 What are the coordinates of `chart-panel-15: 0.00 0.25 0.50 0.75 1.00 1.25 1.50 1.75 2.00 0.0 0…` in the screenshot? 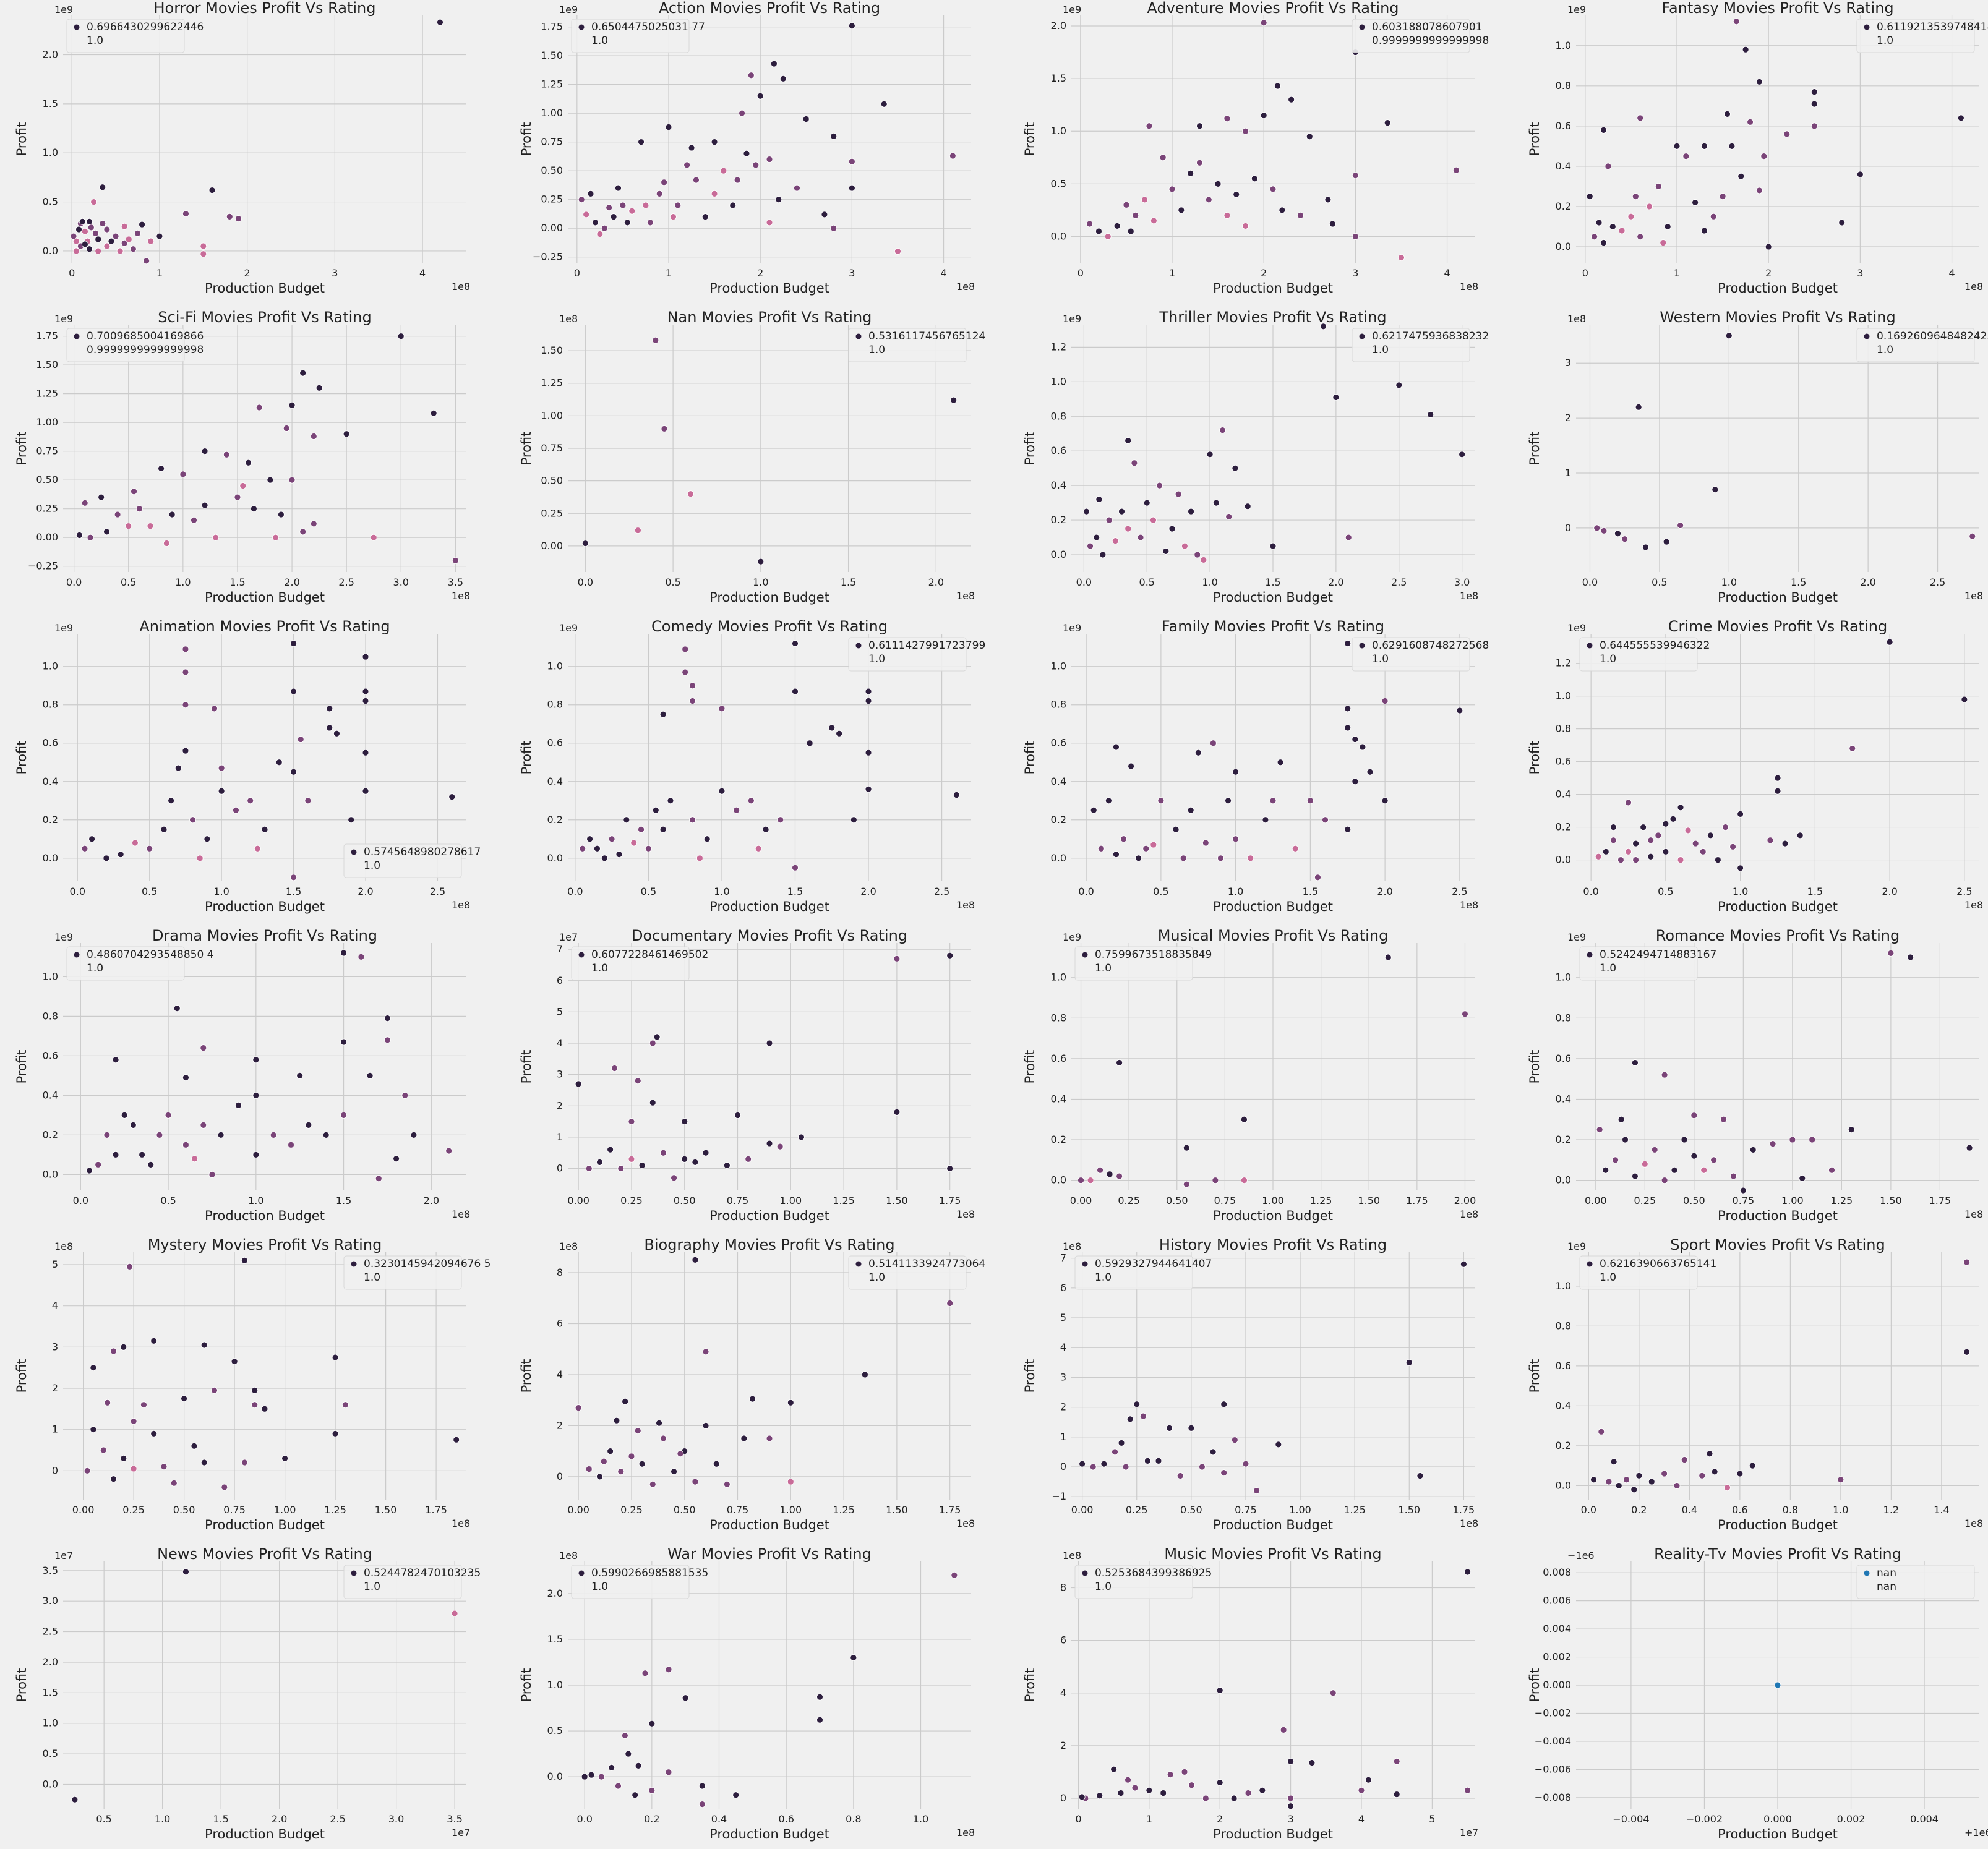 It's located at (1250, 1075).